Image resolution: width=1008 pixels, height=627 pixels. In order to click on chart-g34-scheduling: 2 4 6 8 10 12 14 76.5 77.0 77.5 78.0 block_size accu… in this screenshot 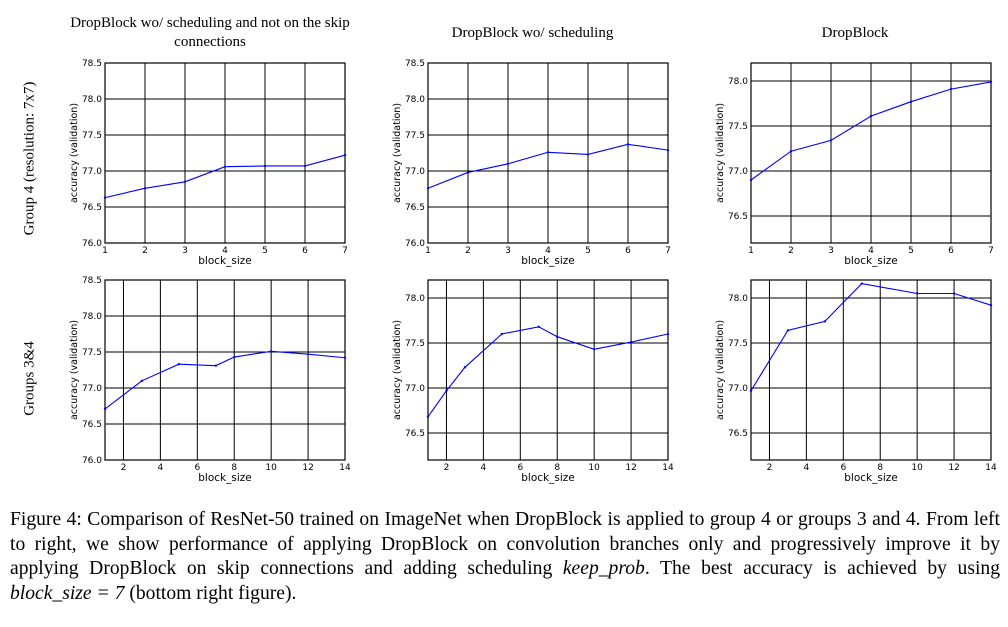, I will do `click(856, 381)`.